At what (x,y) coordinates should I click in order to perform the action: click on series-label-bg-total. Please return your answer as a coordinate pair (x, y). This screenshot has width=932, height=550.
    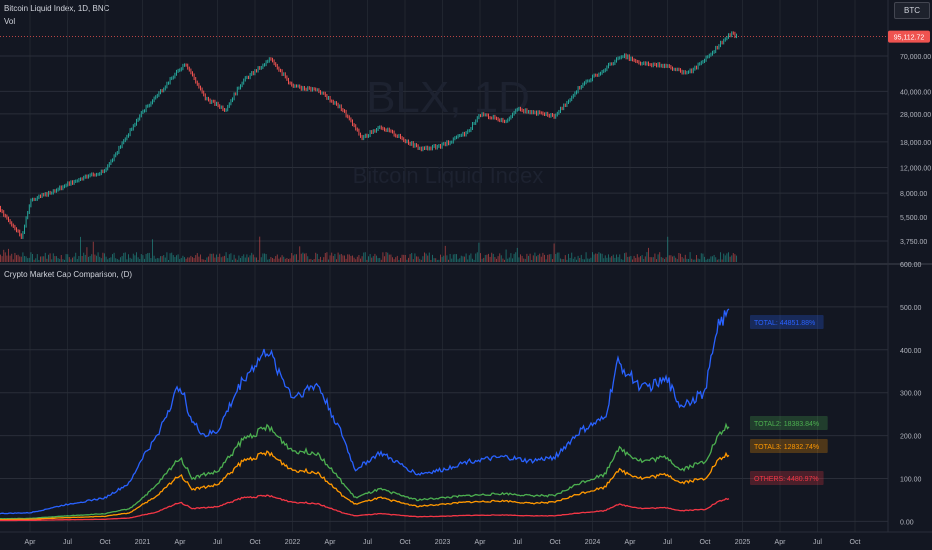
    Looking at the image, I should click on (787, 322).